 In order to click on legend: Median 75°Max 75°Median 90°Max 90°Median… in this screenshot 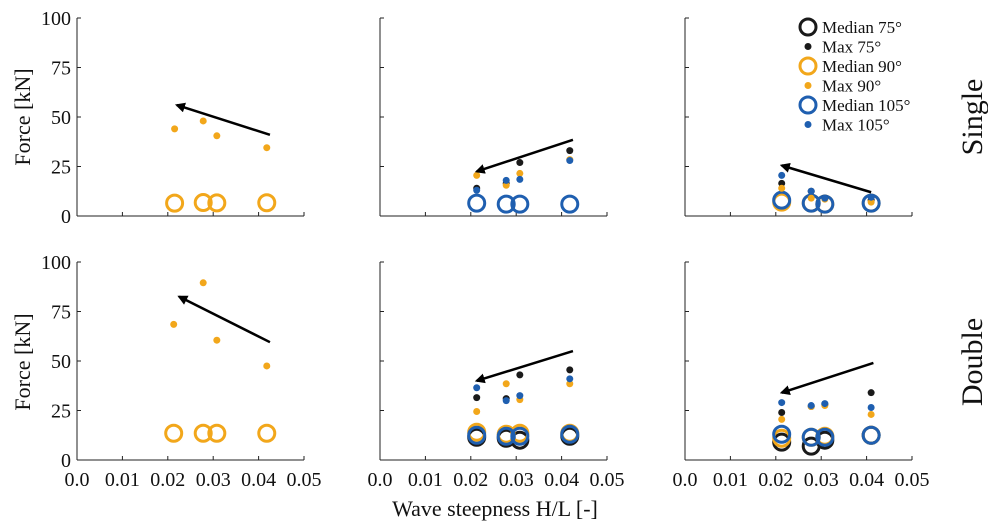, I will do `click(854, 76)`.